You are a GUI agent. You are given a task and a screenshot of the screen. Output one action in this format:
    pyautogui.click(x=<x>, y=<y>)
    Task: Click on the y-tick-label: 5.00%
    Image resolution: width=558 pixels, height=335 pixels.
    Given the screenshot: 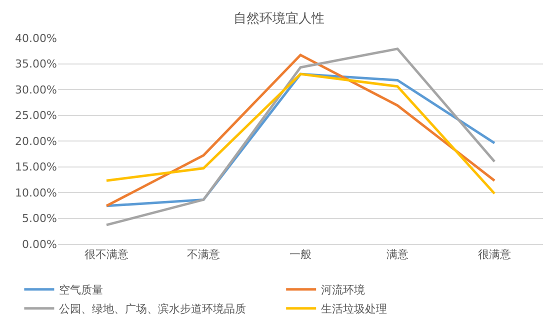 What is the action you would take?
    pyautogui.click(x=39, y=219)
    